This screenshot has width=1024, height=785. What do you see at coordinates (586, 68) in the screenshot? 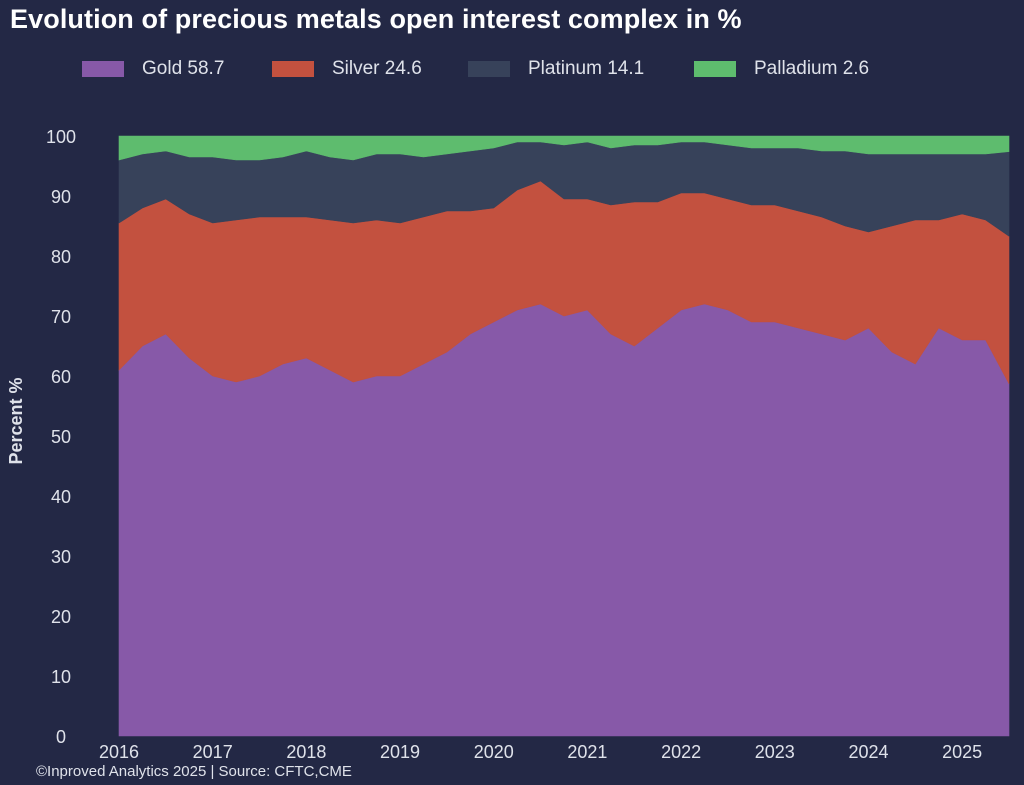
I see `legend-label: Platinum 14.1` at bounding box center [586, 68].